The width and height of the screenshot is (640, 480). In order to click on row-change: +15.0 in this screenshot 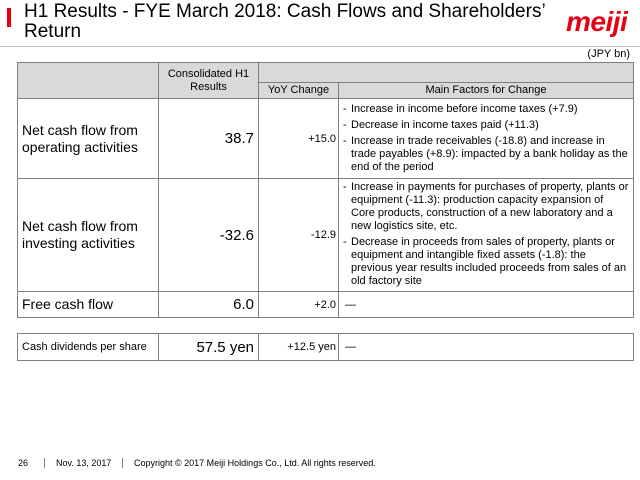, I will do `click(298, 138)`.